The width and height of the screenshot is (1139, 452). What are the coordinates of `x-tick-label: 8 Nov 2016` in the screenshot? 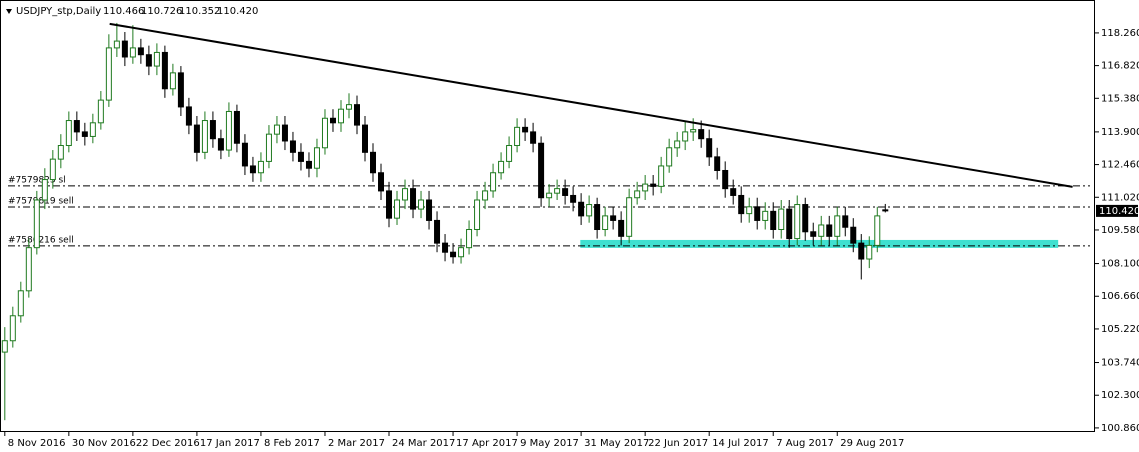 It's located at (37, 443).